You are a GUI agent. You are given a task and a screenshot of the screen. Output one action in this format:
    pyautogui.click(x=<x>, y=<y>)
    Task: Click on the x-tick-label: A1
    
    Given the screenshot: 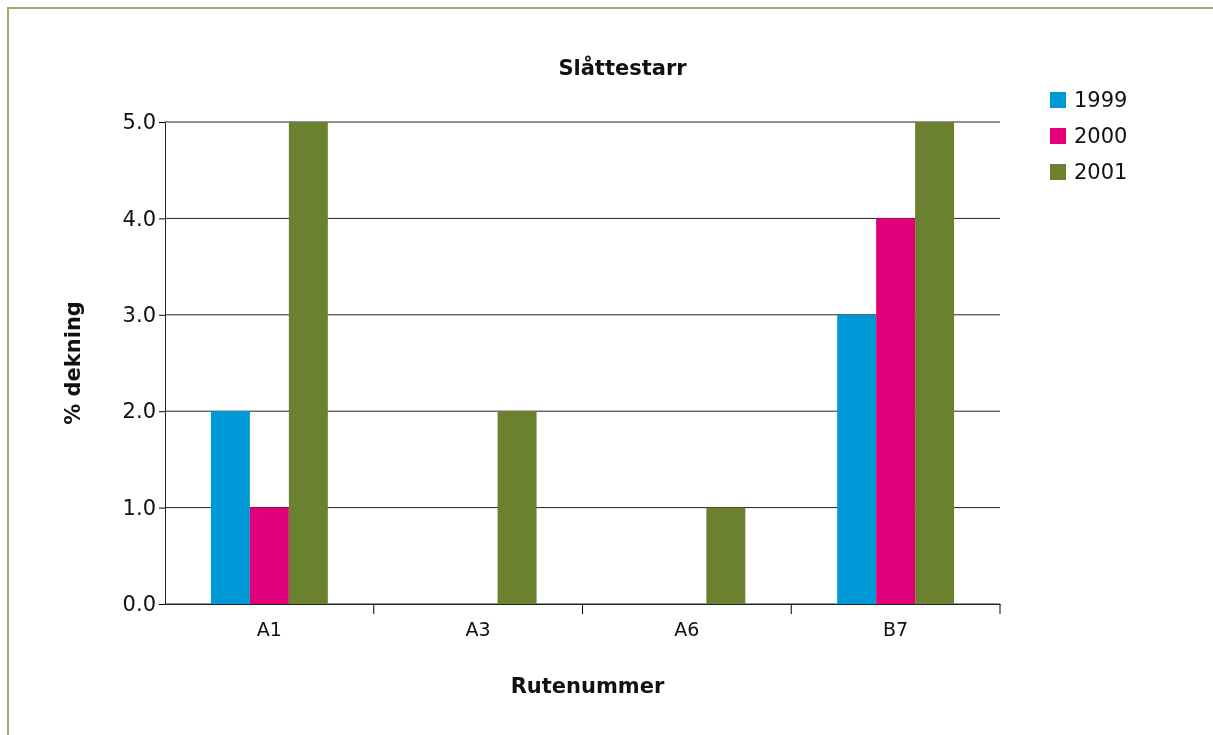 What is the action you would take?
    pyautogui.click(x=269, y=628)
    